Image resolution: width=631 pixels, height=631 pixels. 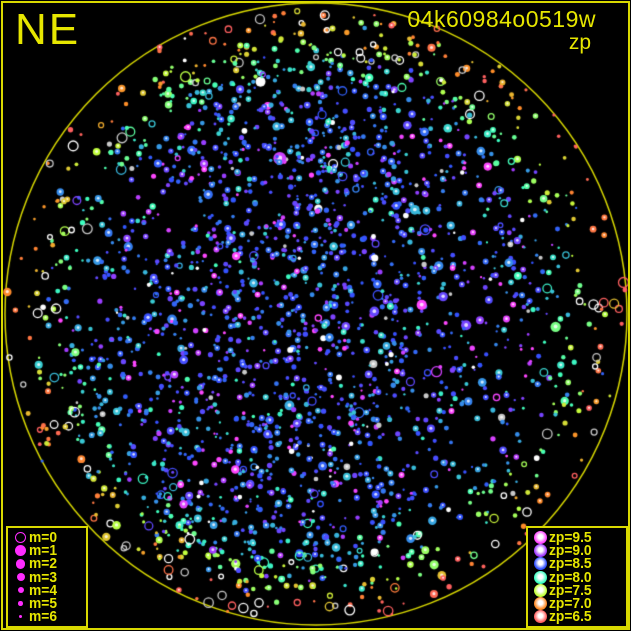 What do you see at coordinates (570, 551) in the screenshot?
I see `zeropoint-legend-label: zp=9.0` at bounding box center [570, 551].